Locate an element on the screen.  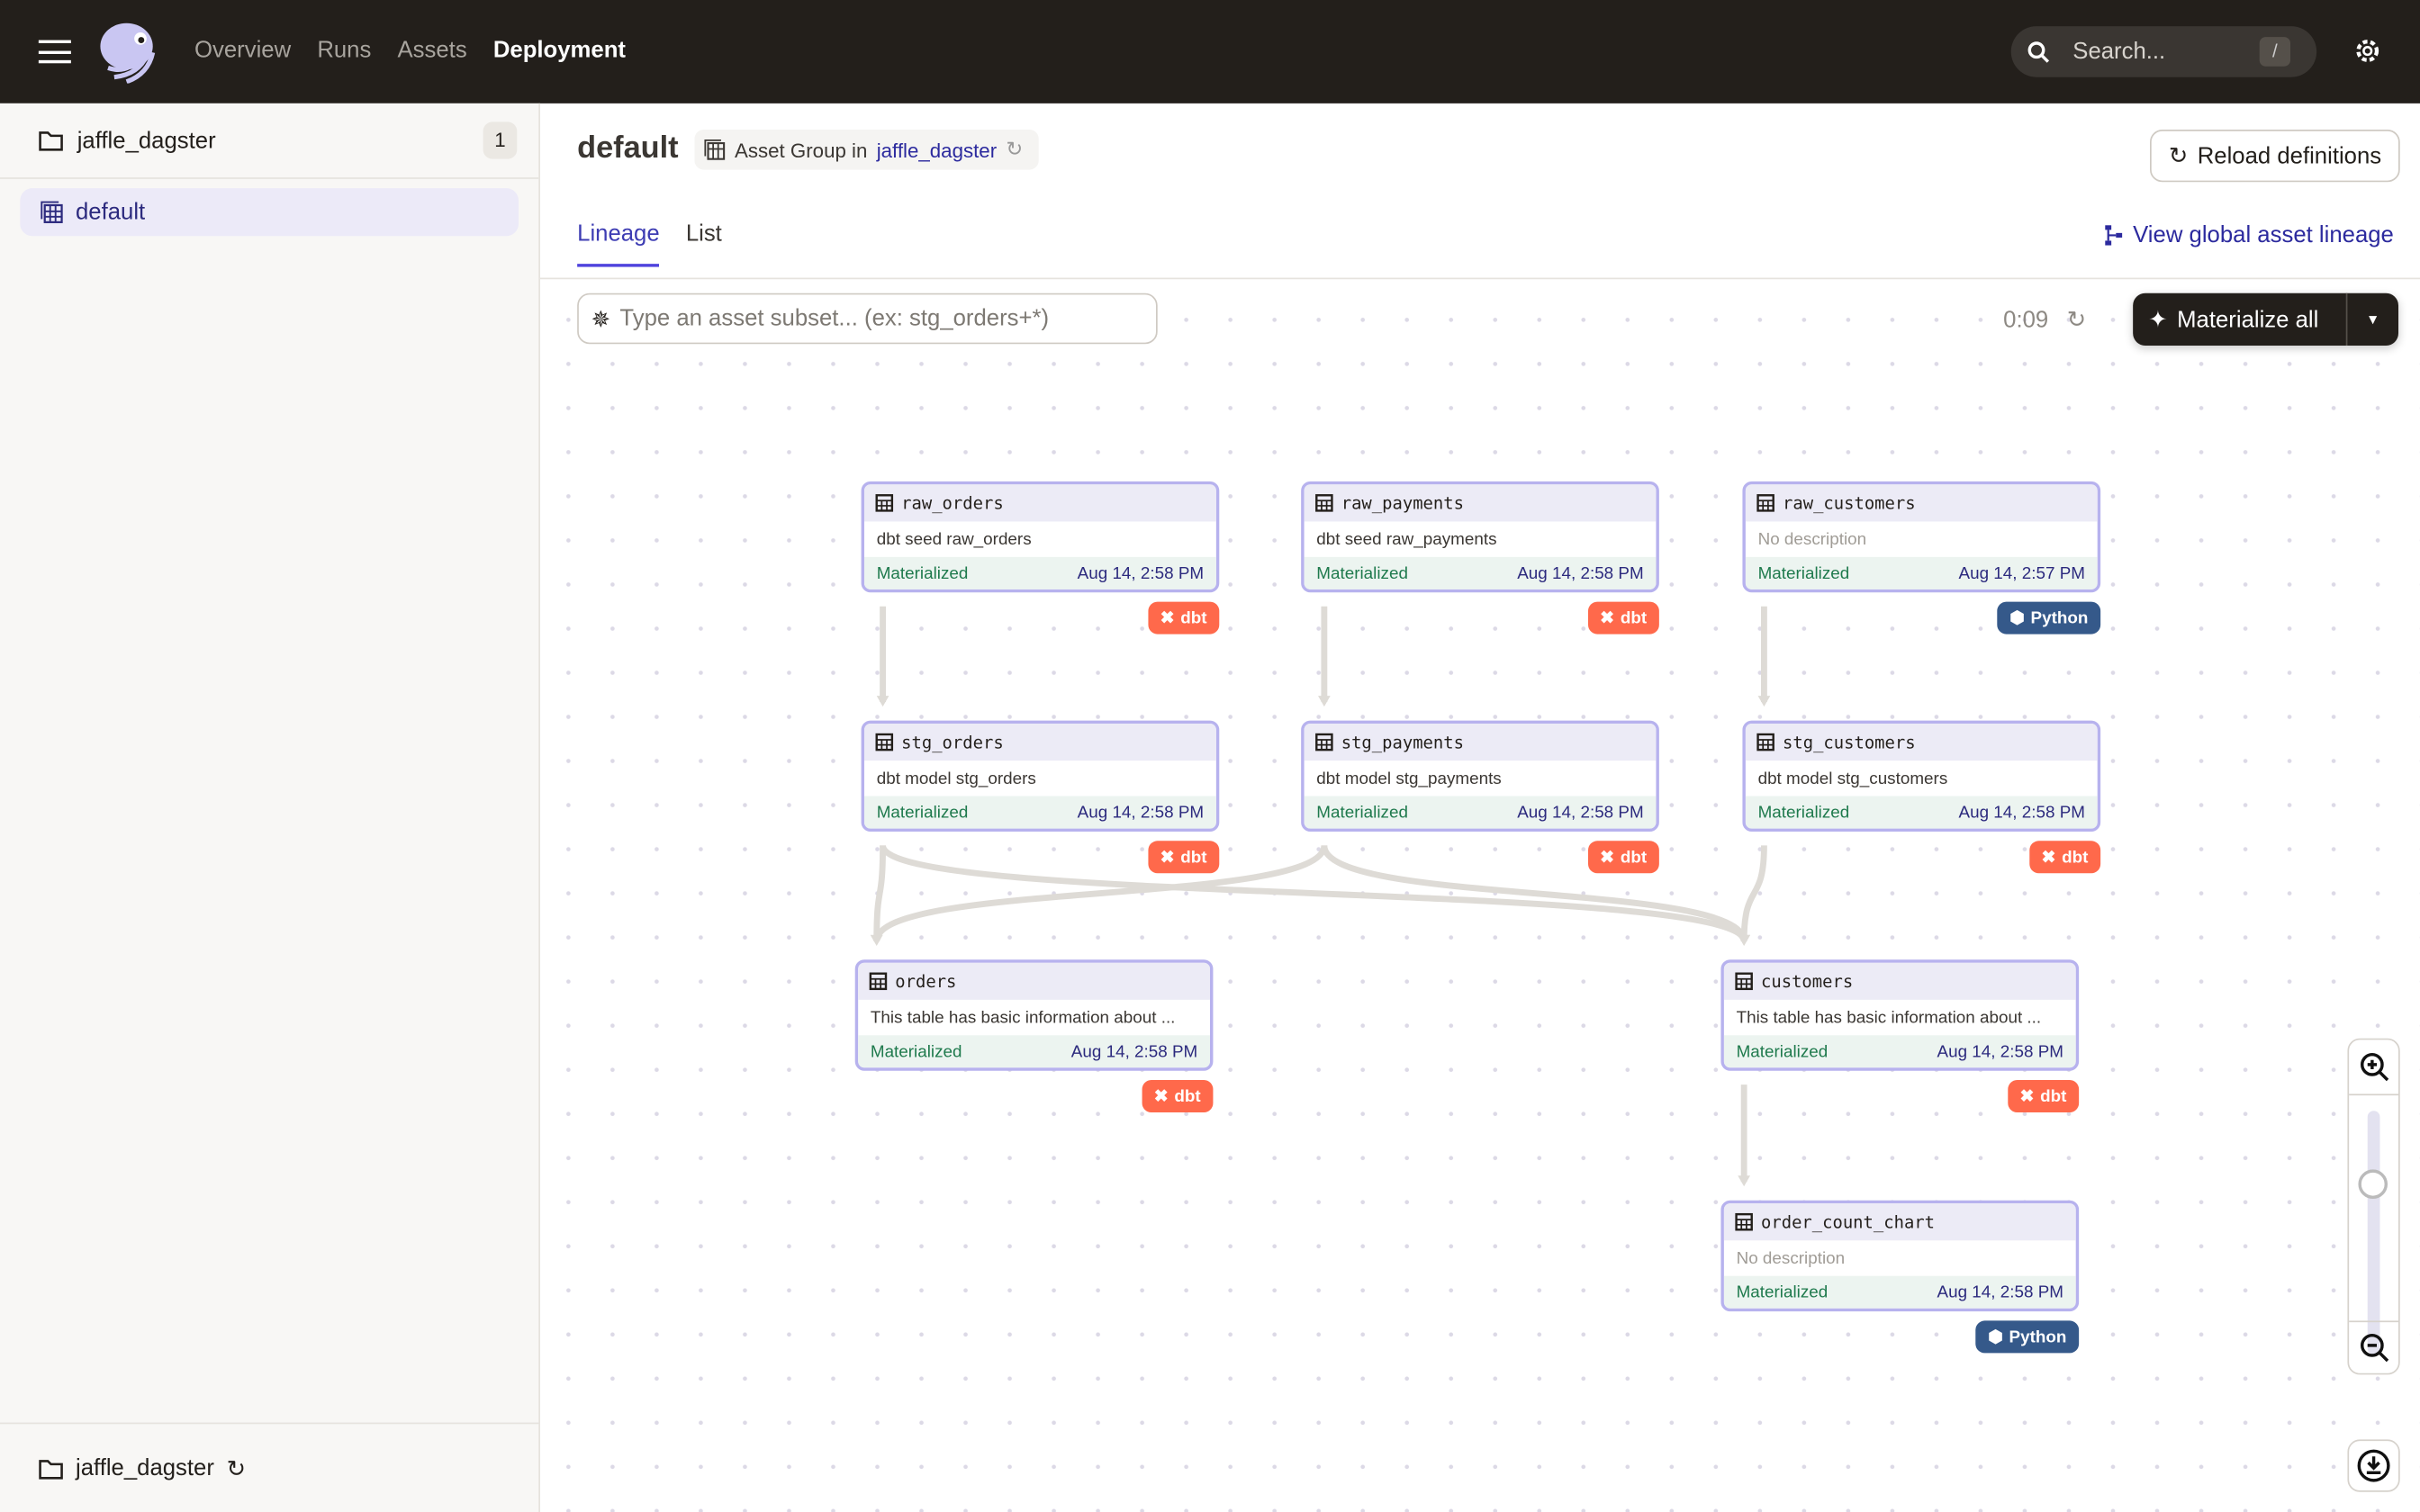
reload-definitions-button: ↻ Reload definitions is located at coordinates (2275, 156).